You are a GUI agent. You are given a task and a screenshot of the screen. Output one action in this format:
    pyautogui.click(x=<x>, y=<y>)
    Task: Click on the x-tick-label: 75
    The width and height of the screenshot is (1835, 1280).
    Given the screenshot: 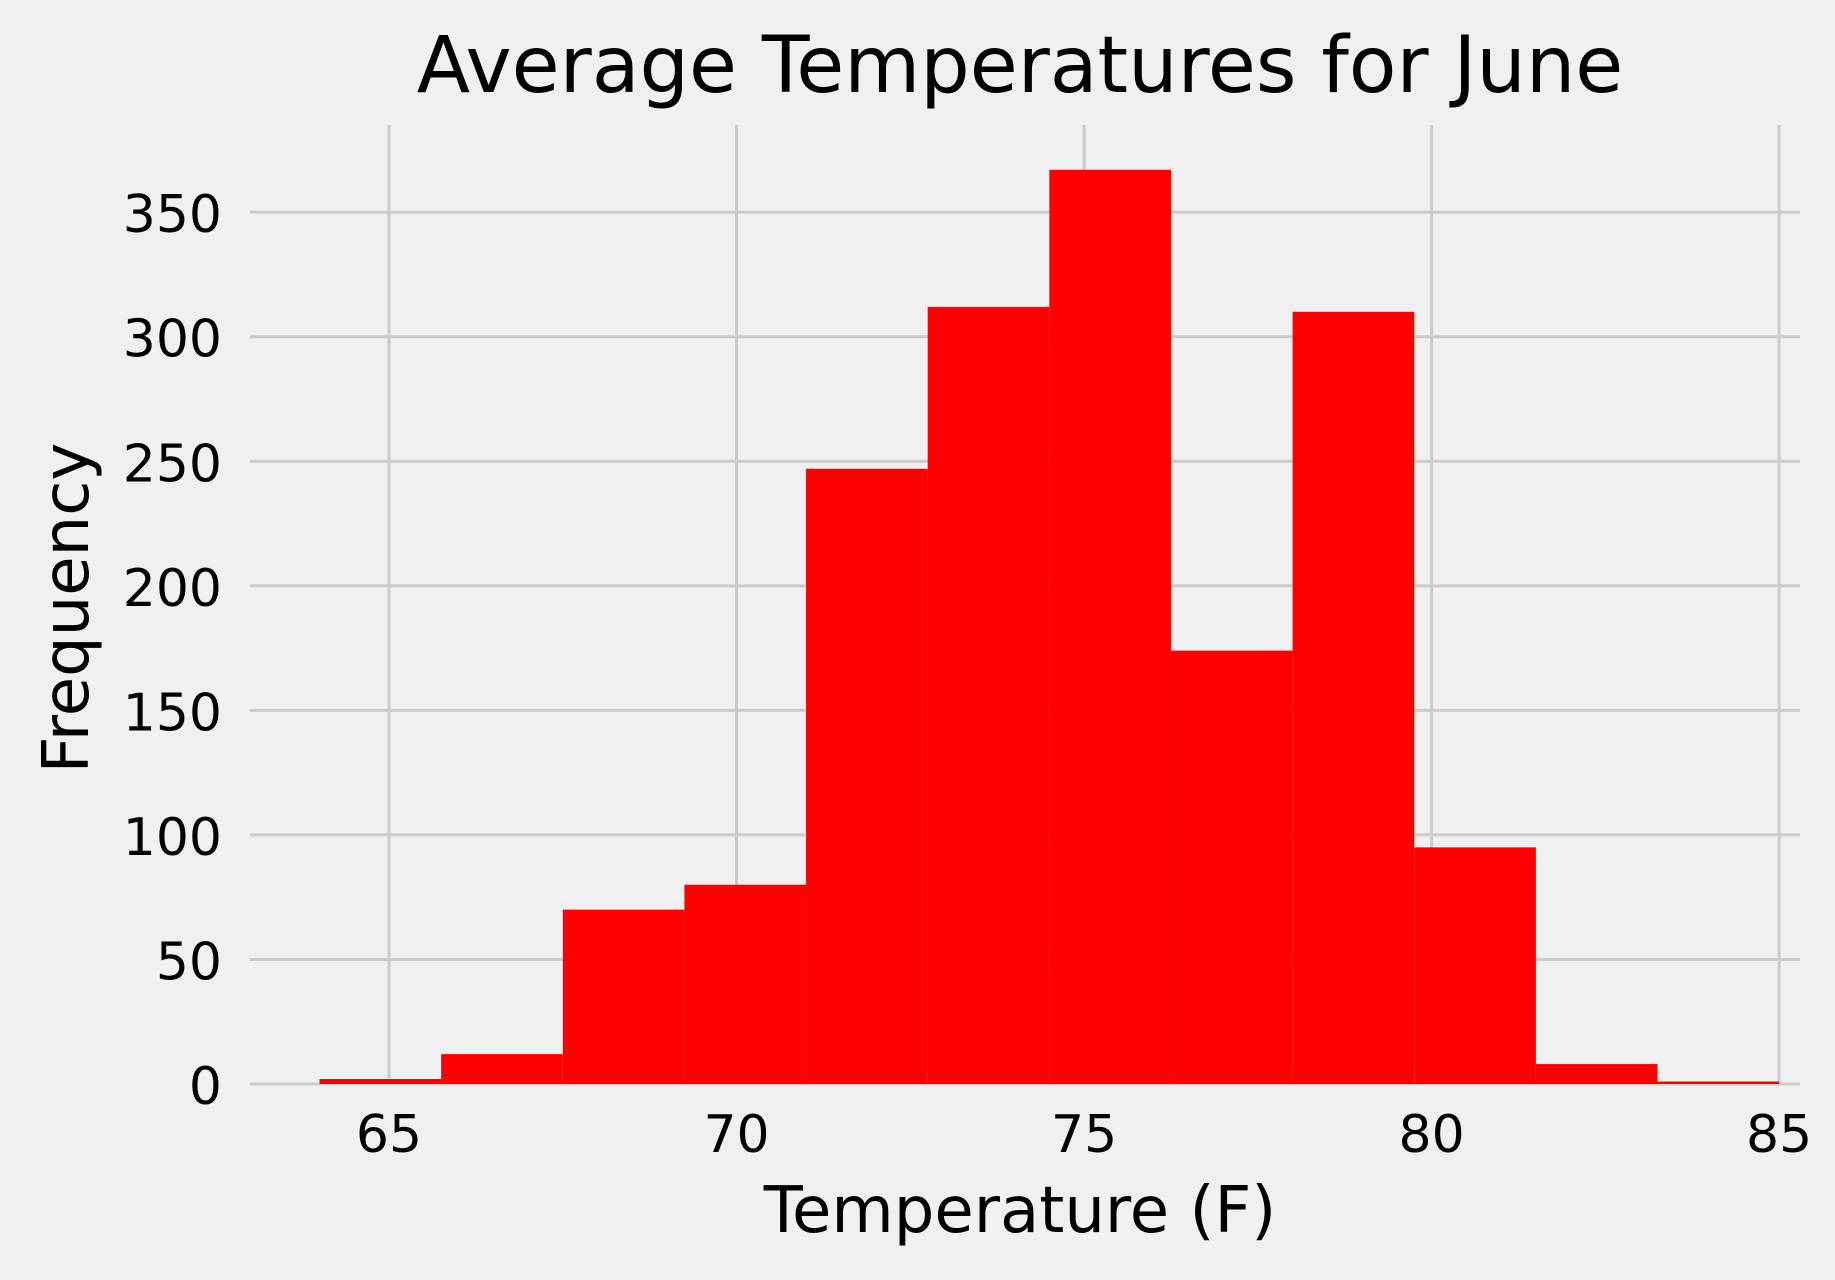 What is the action you would take?
    pyautogui.click(x=1084, y=1135)
    